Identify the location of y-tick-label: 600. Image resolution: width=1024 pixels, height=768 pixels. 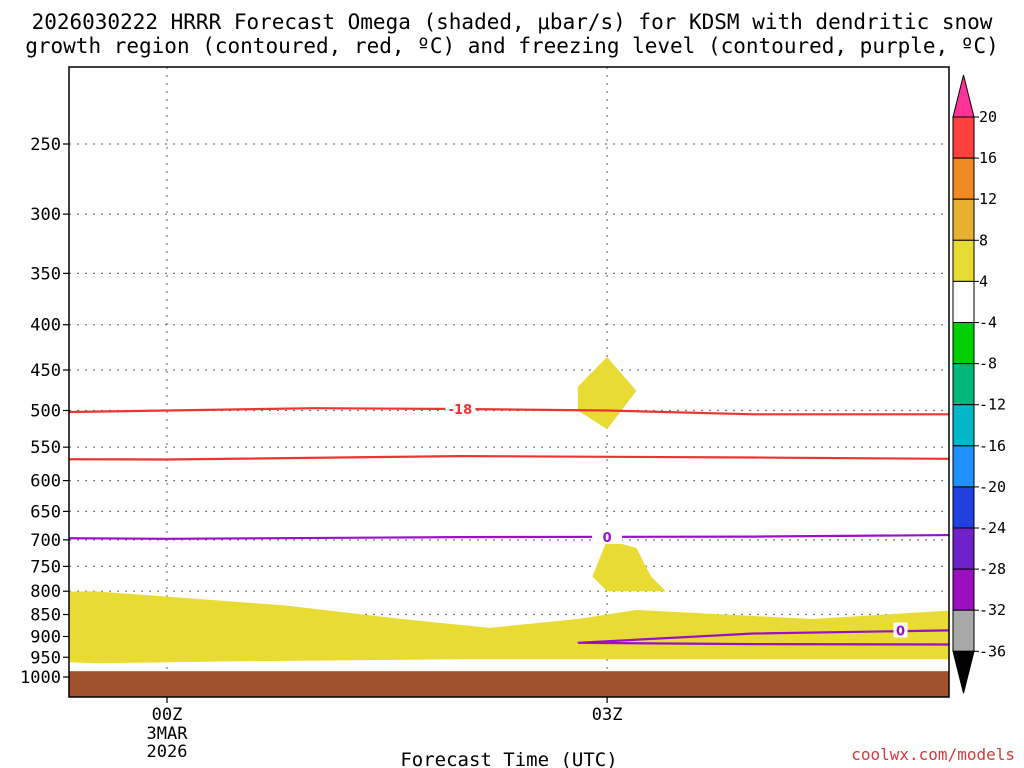
(45, 482).